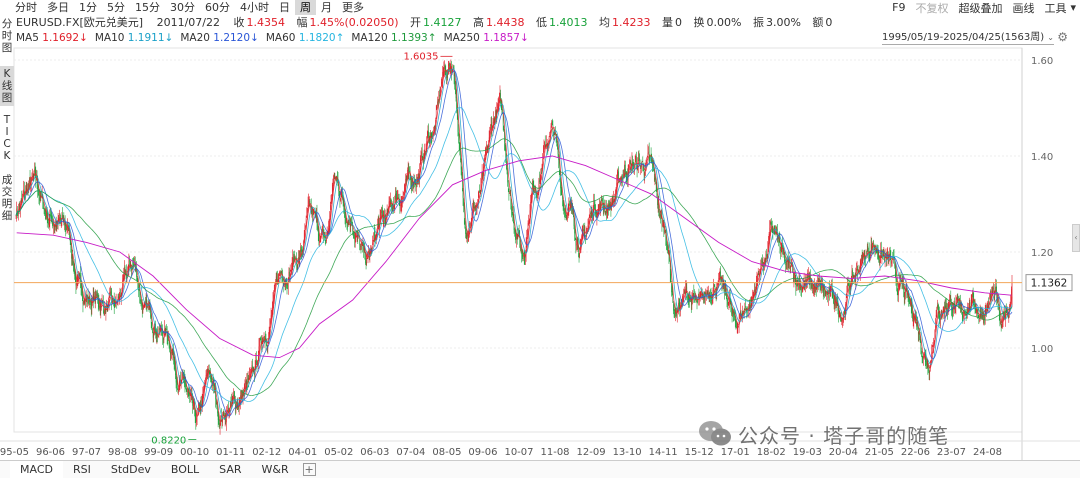 Image resolution: width=1080 pixels, height=478 pixels. I want to click on period-tab: 15分, so click(147, 7).